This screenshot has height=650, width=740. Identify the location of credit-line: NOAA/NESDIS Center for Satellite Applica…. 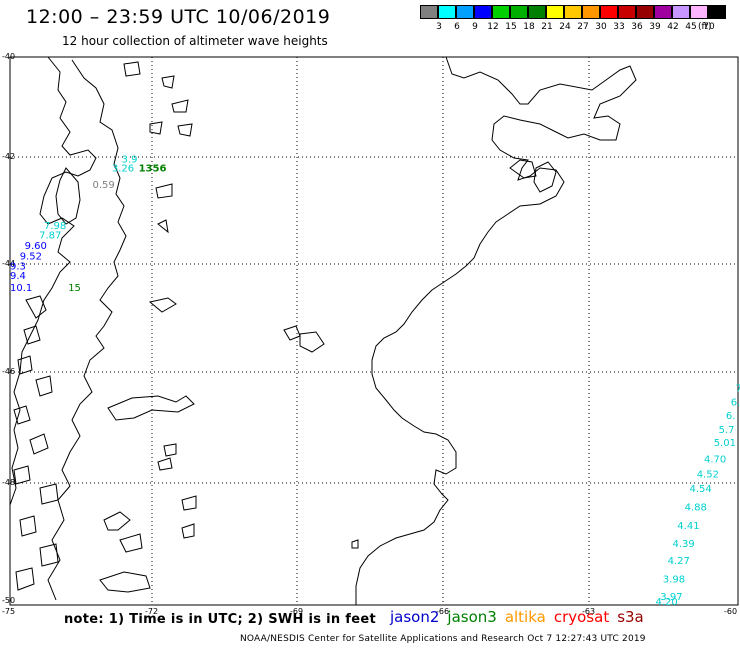
(443, 639).